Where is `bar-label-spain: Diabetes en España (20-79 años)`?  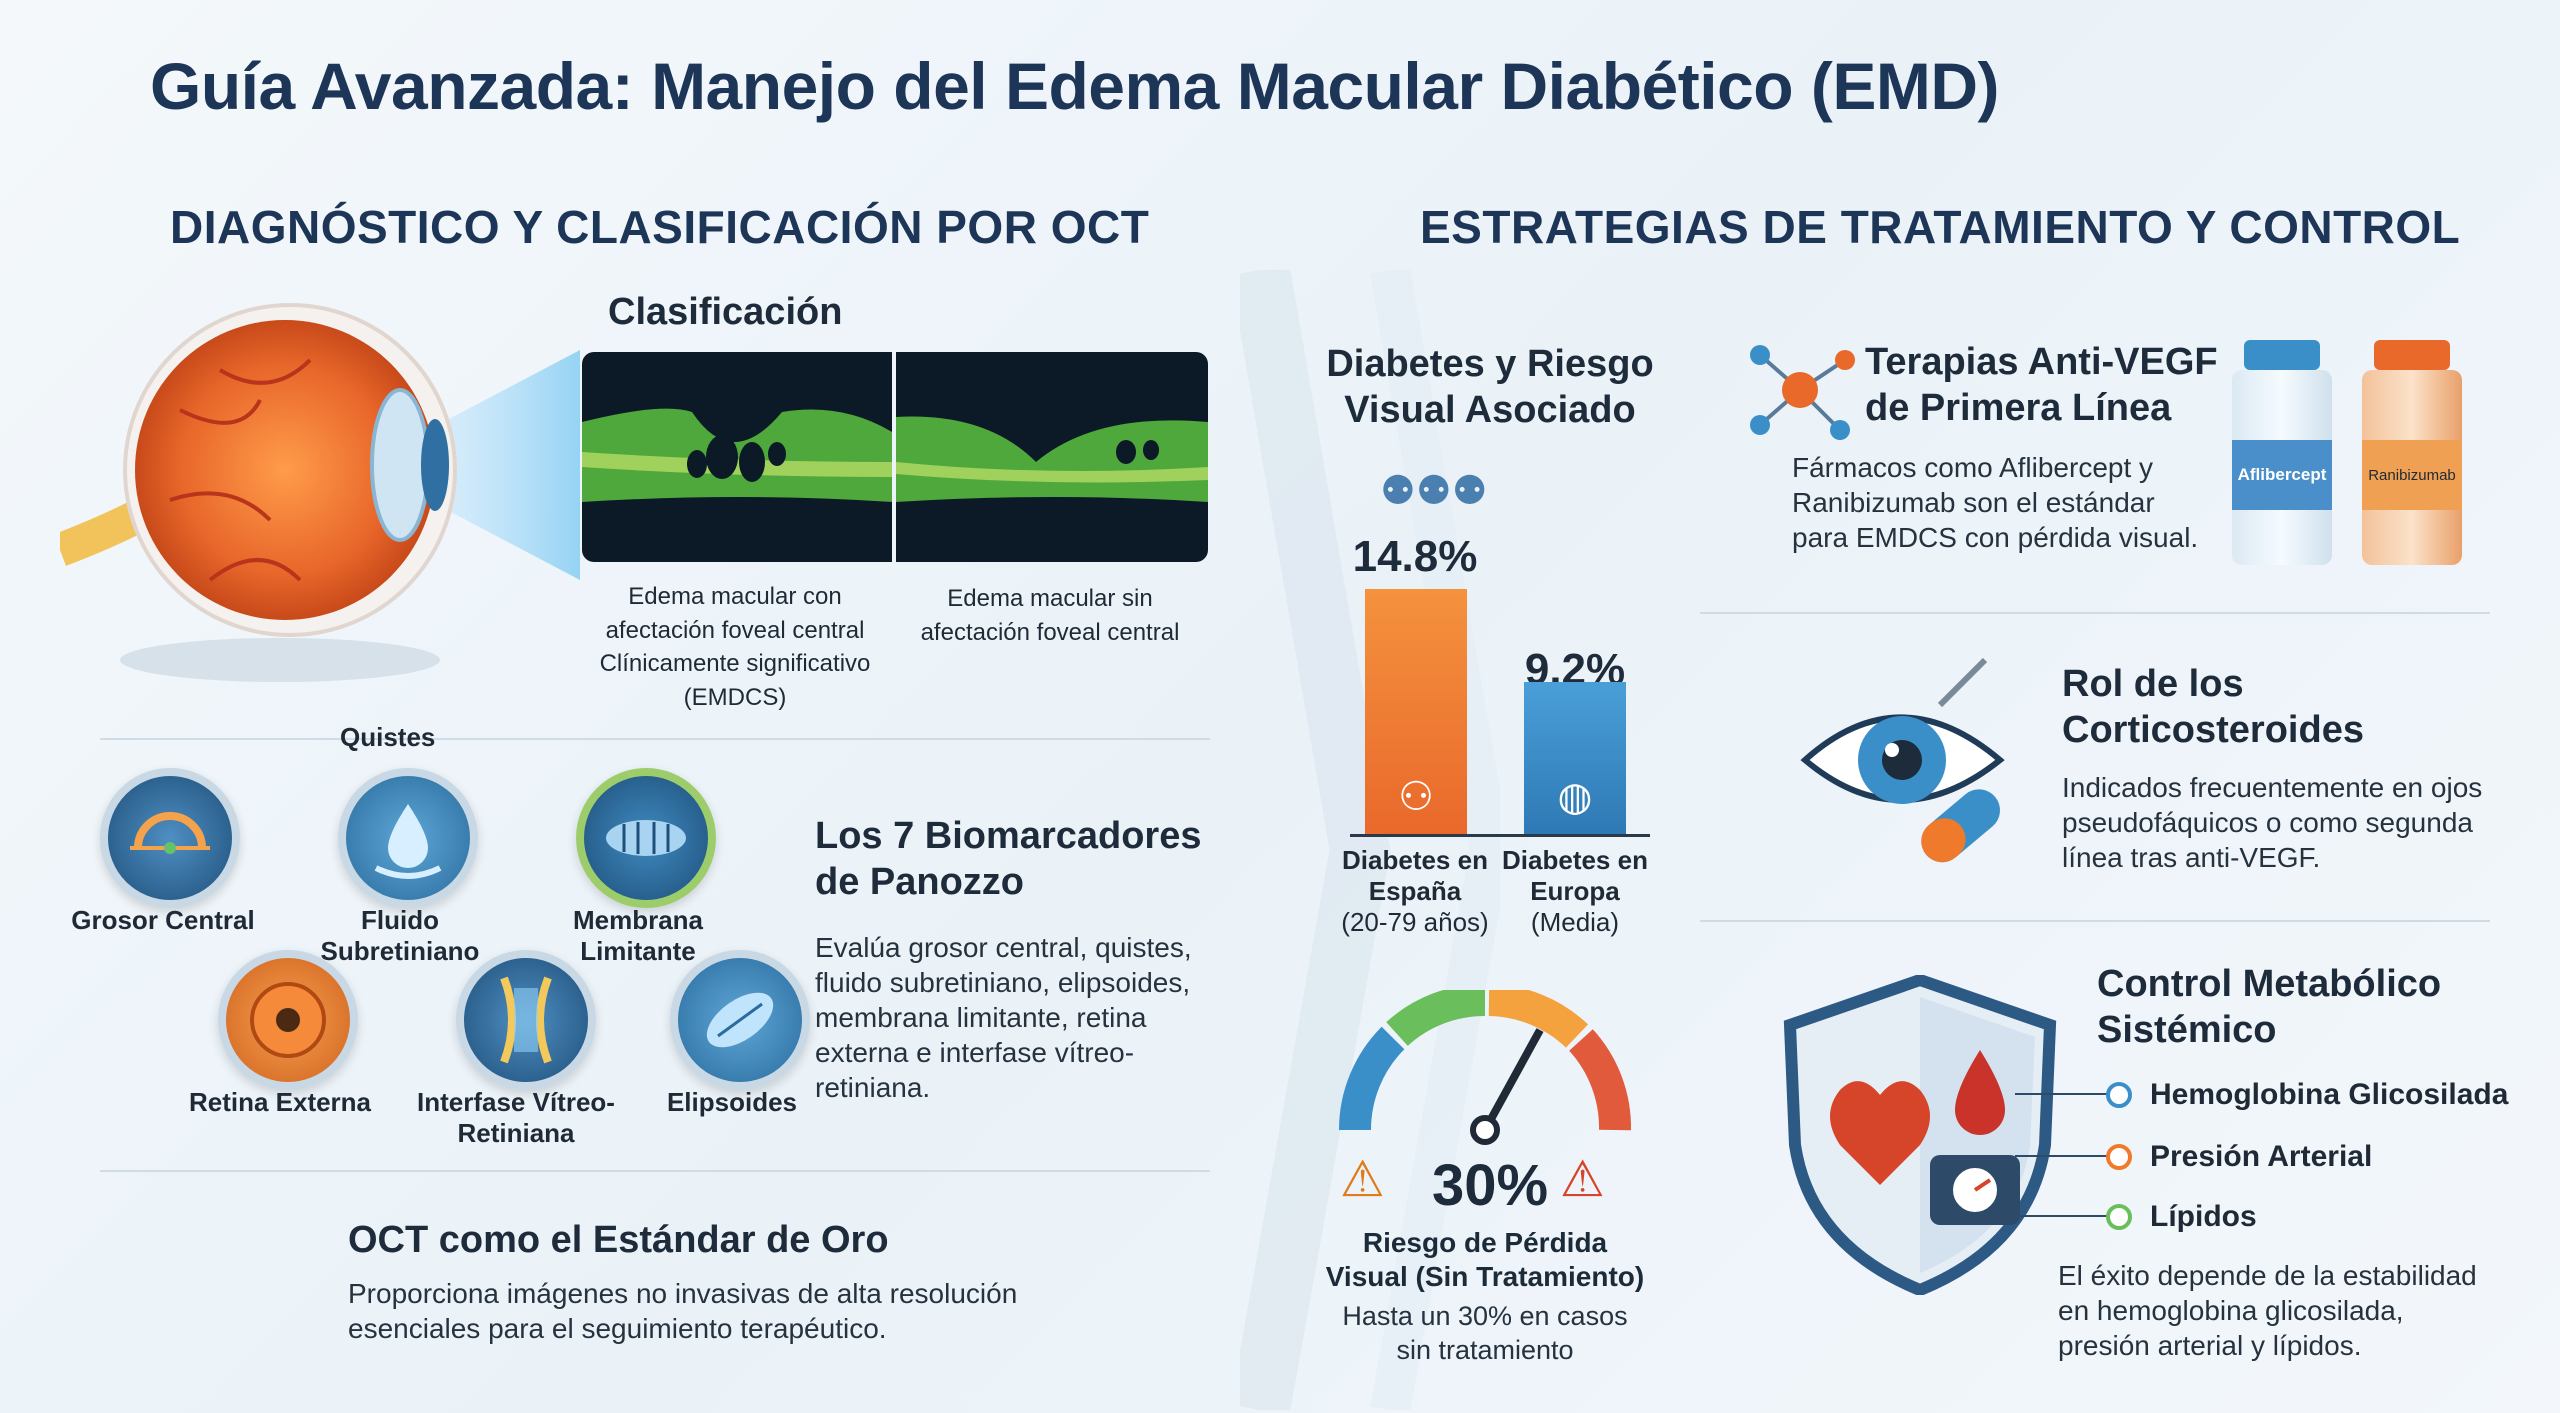
bar-label-spain: Diabetes en España (20-79 años) is located at coordinates (1415, 892).